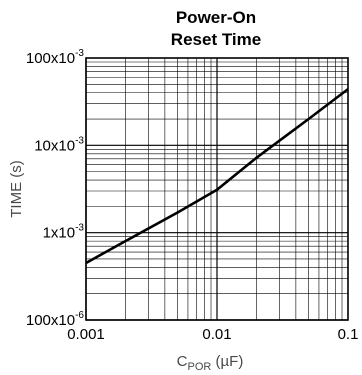  Describe the element at coordinates (216, 39) in the screenshot. I see `chart-title-line2: Reset Time` at that location.